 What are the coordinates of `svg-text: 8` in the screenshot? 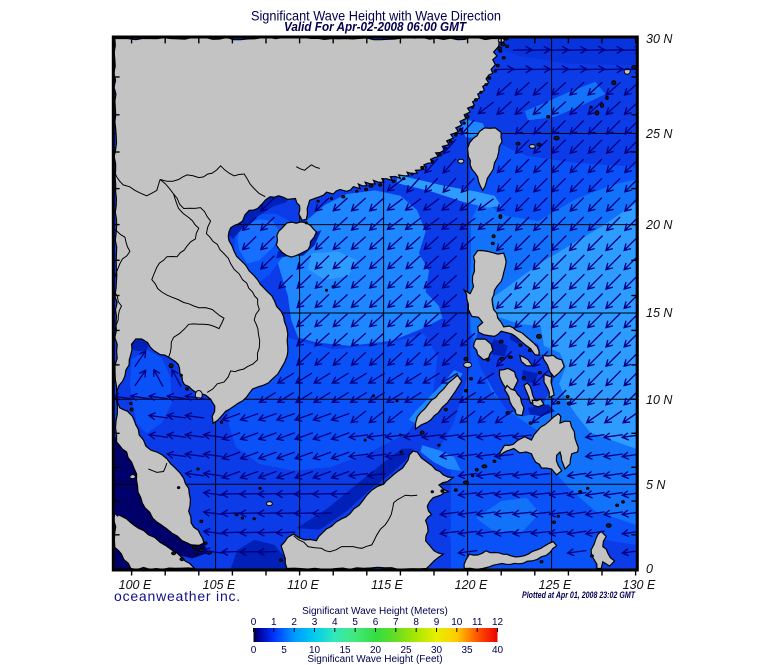 It's located at (416, 622).